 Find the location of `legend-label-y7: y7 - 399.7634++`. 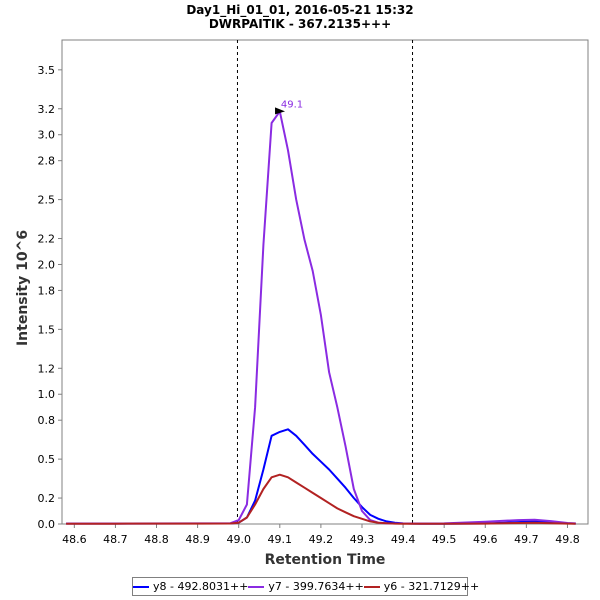

legend-label-y7: y7 - 399.7634++ is located at coordinates (316, 586).